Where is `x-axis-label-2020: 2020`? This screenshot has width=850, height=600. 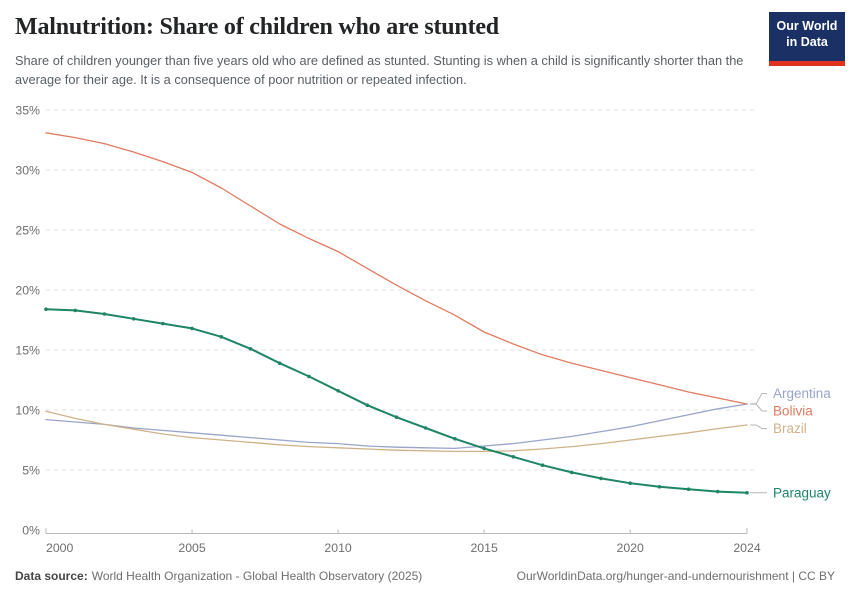 x-axis-label-2020: 2020 is located at coordinates (630, 548).